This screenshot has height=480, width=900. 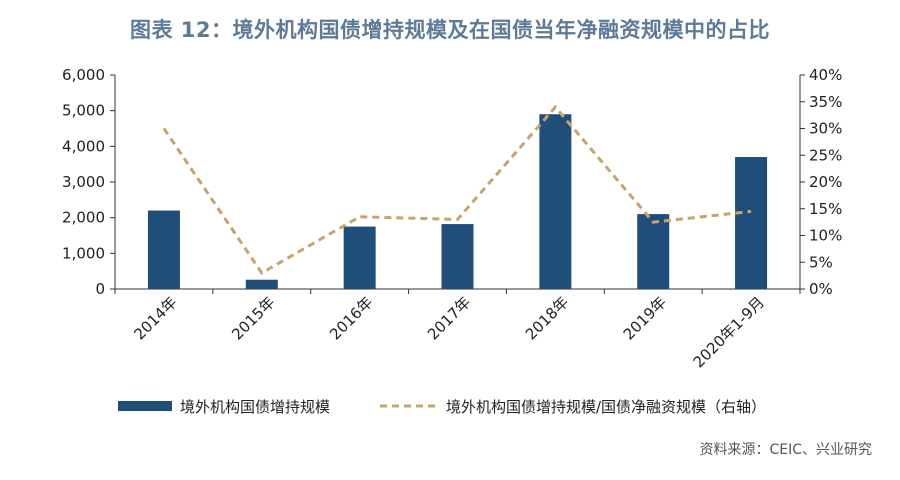 I want to click on source-note: 资料来源：CEIC、兴业研究, so click(x=785, y=450).